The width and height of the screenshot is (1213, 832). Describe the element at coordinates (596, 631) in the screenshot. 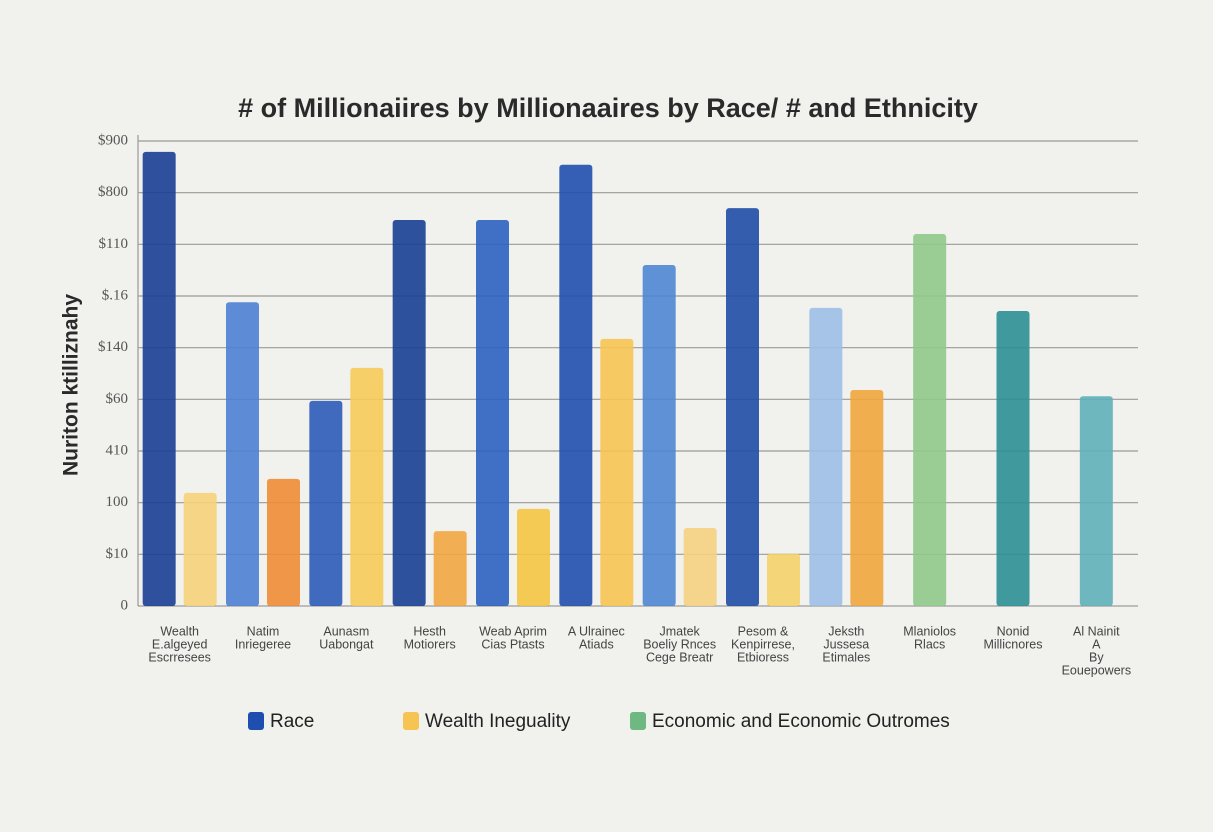

I see `x-tick-label: A Ulrainec` at that location.